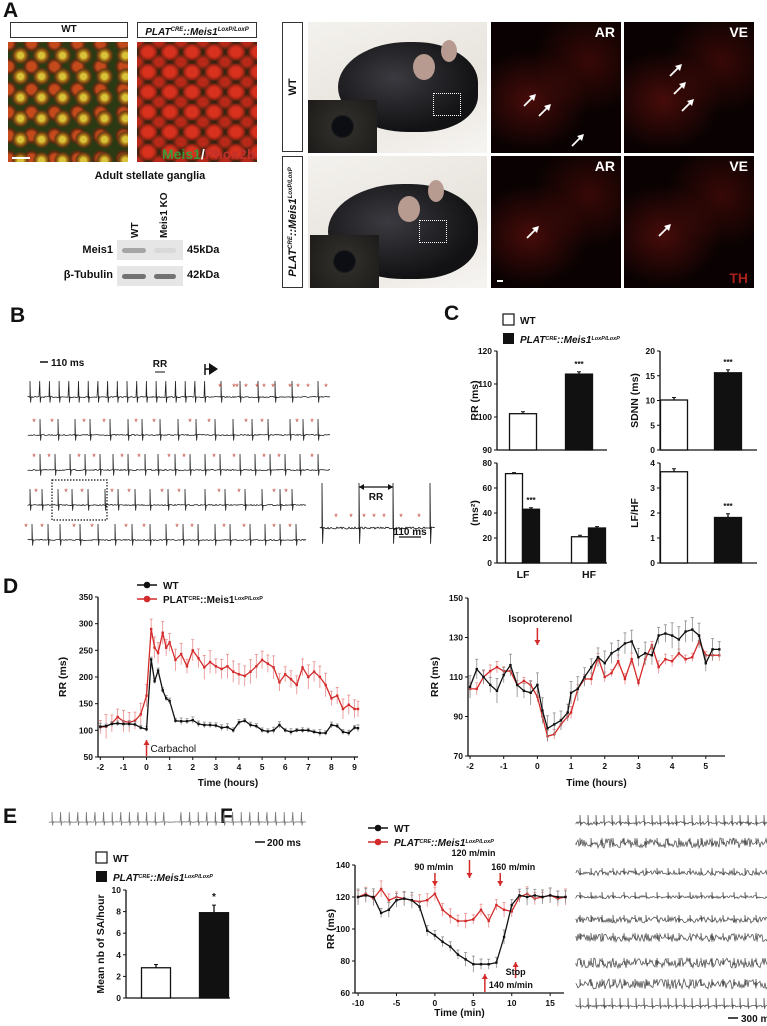 The width and height of the screenshot is (767, 1026). I want to click on y-tick-label: 350, so click(86, 597).